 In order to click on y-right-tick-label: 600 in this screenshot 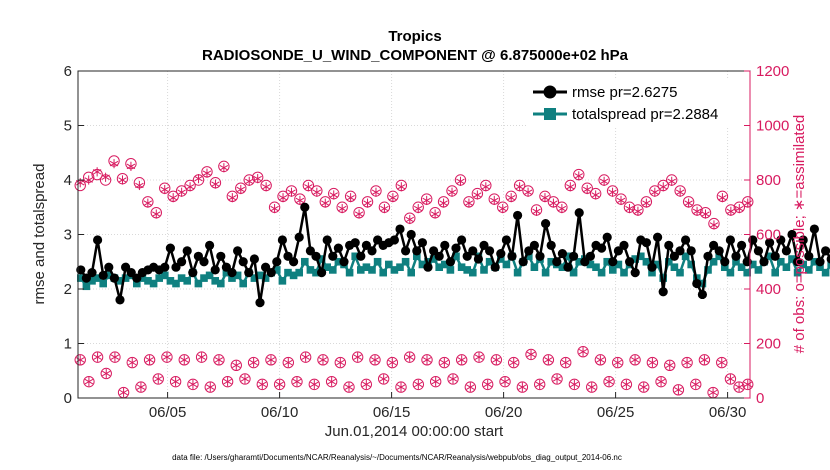, I will do `click(768, 235)`.